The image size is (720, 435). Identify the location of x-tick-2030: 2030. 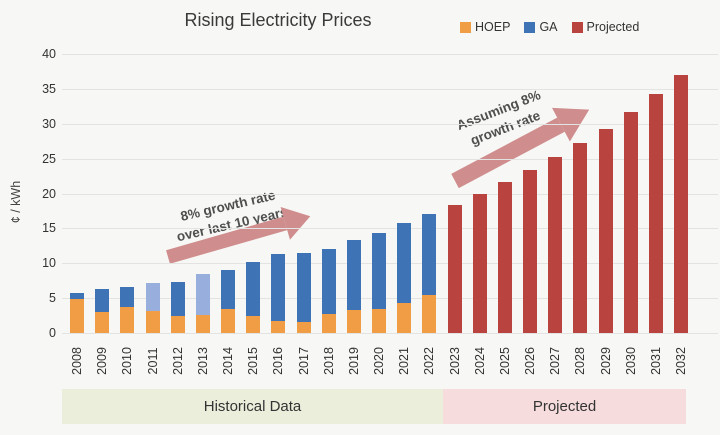
(630, 361).